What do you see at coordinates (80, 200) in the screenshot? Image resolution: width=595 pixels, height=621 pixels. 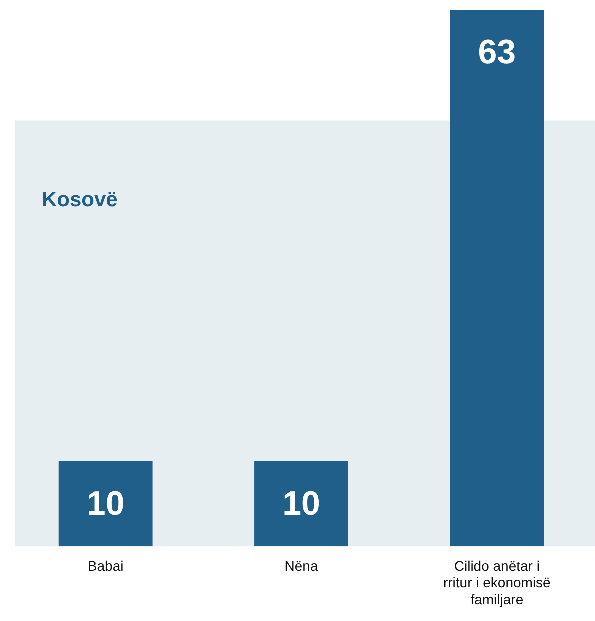 I see `band-label: Kosovë` at bounding box center [80, 200].